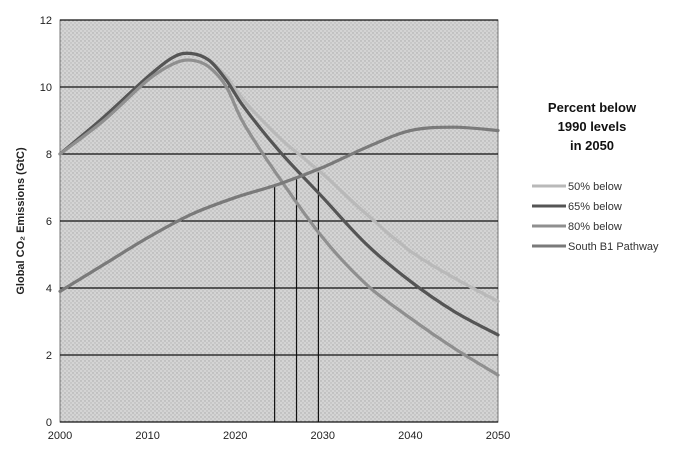  I want to click on y-tick-label: 8, so click(49, 155).